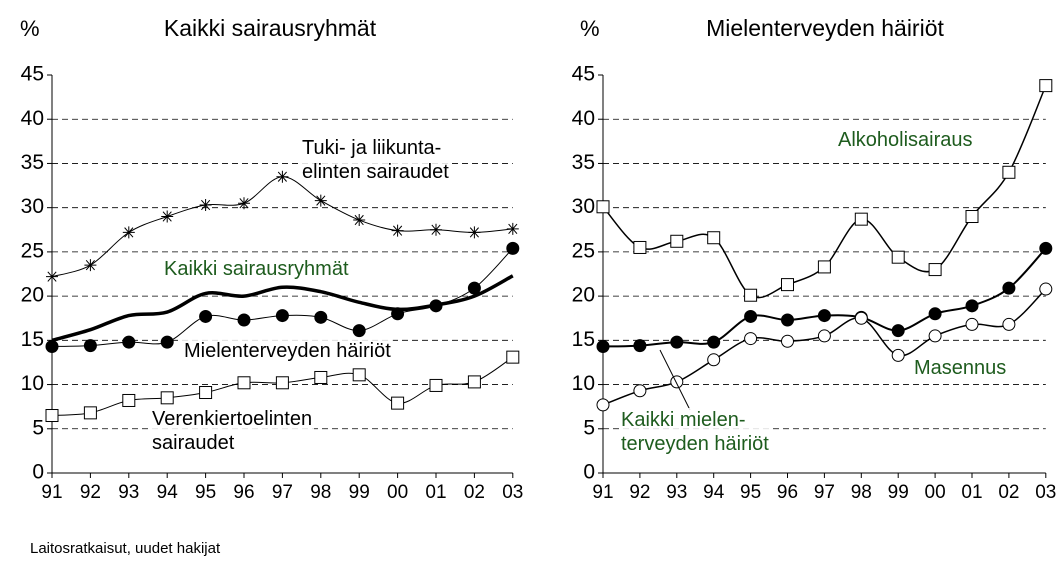  Describe the element at coordinates (32, 118) in the screenshot. I see `y-tick-label: 40` at that location.